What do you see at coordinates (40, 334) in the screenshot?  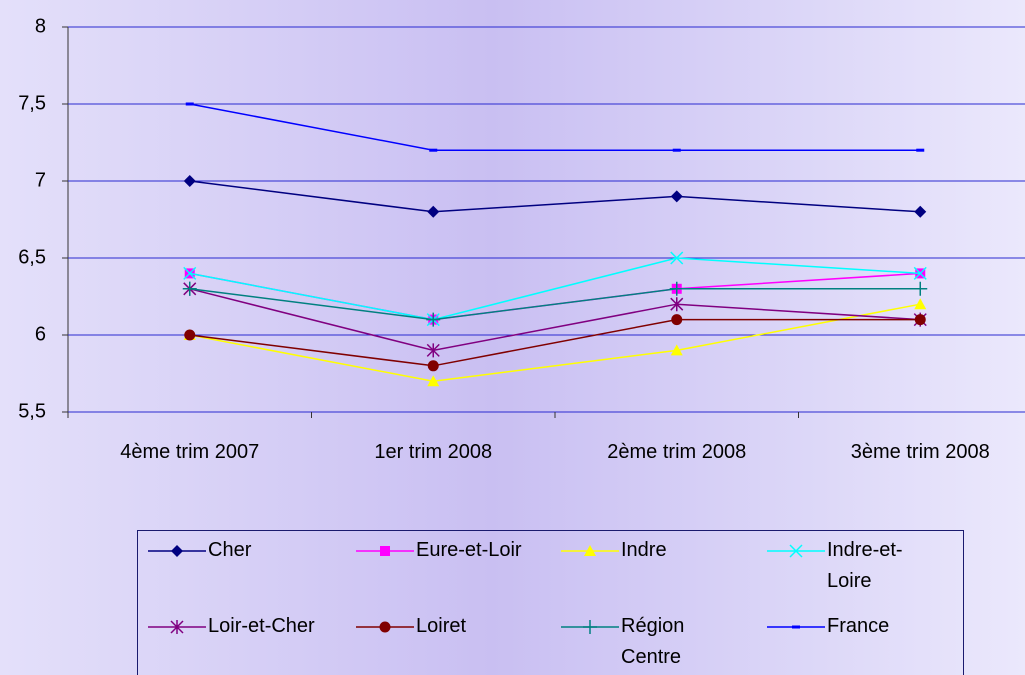 I see `y-tick-label: 6` at bounding box center [40, 334].